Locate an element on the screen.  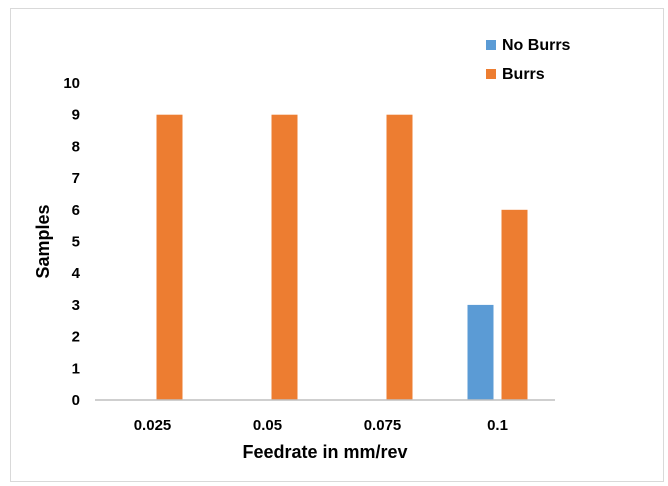
y-tick-label: 5 is located at coordinates (76, 242).